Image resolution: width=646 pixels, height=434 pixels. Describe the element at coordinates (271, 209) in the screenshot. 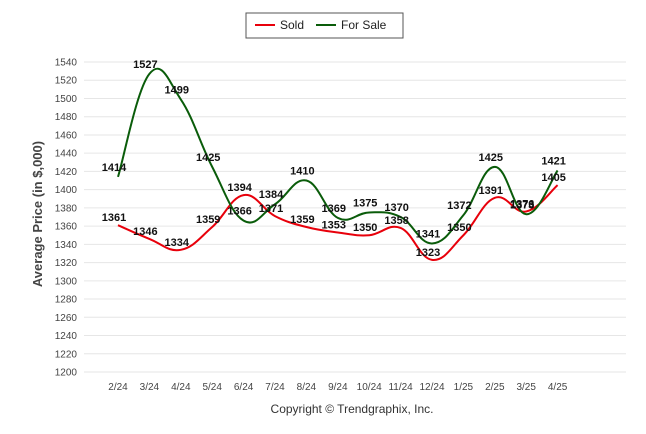

I see `data-label: 1371` at that location.